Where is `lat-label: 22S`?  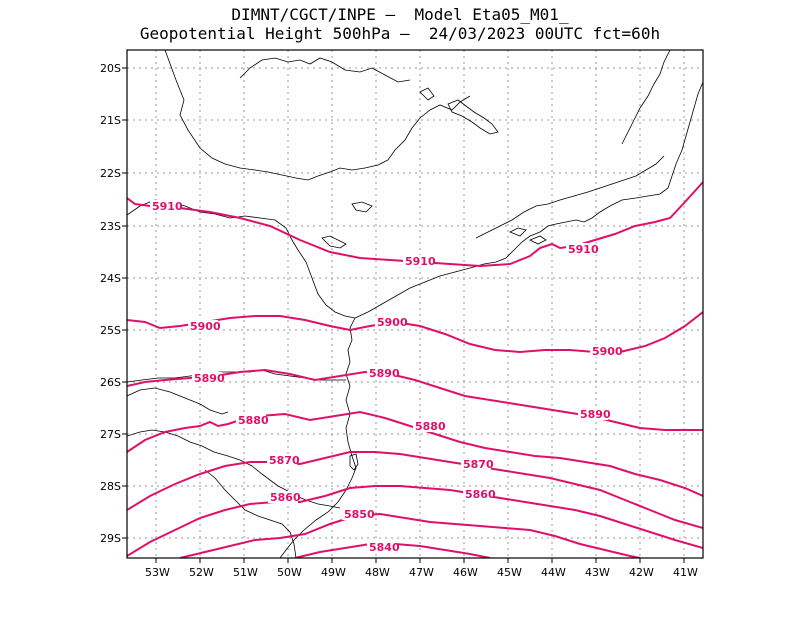
lat-label: 22S is located at coordinates (110, 173).